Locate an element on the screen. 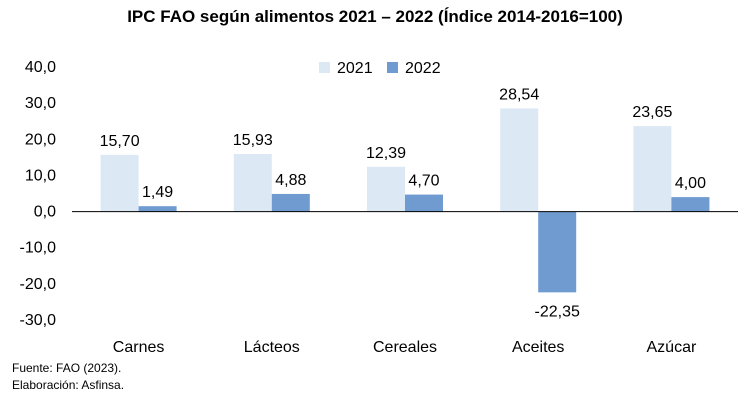  x-category-label: Cereales is located at coordinates (405, 347).